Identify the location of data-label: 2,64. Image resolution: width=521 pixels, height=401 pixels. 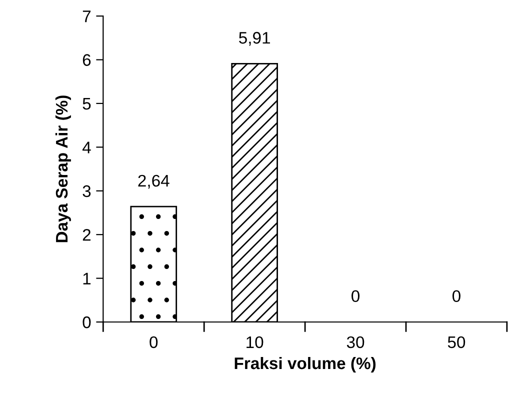
(154, 181).